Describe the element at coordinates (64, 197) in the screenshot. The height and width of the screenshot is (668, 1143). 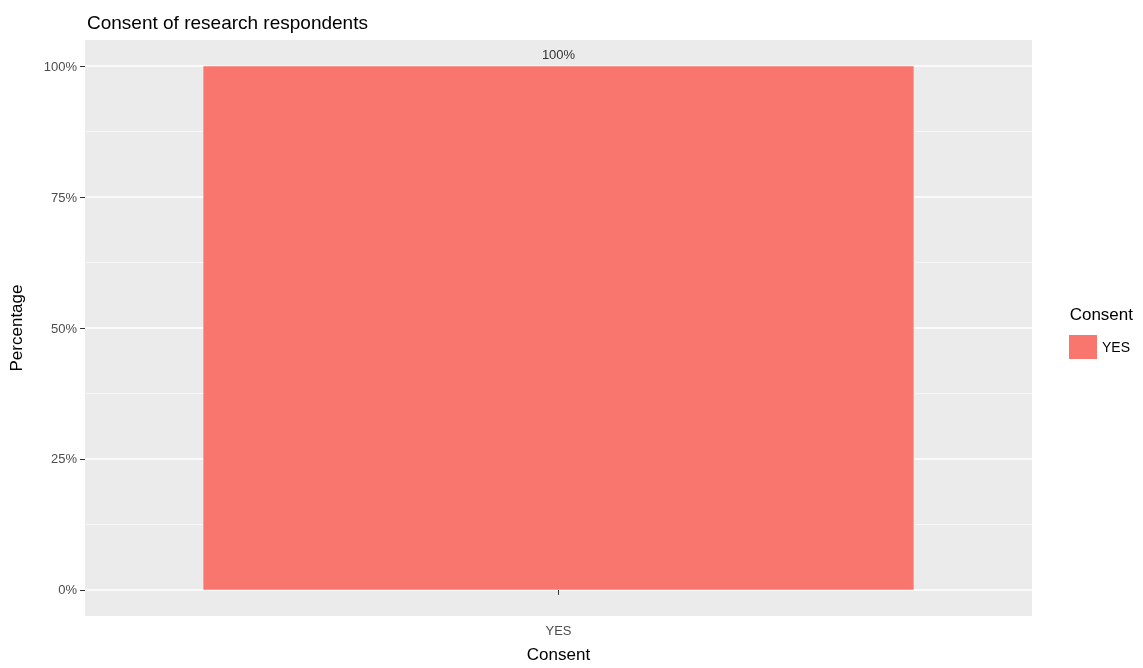
I see `y-tick-label: 75%` at that location.